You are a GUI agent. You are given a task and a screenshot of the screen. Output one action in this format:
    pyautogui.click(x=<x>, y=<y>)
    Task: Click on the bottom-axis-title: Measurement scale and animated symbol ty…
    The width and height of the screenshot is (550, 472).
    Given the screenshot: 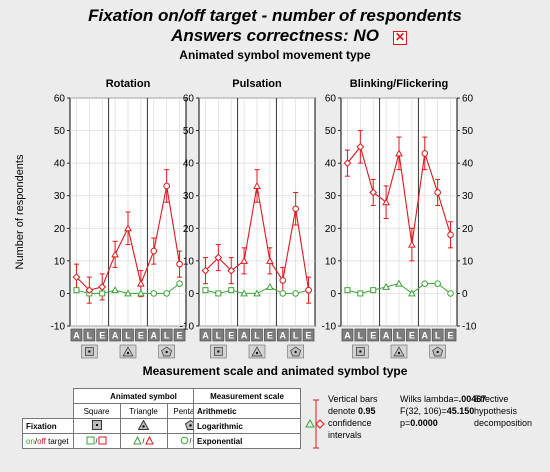 What is the action you would take?
    pyautogui.click(x=275, y=371)
    